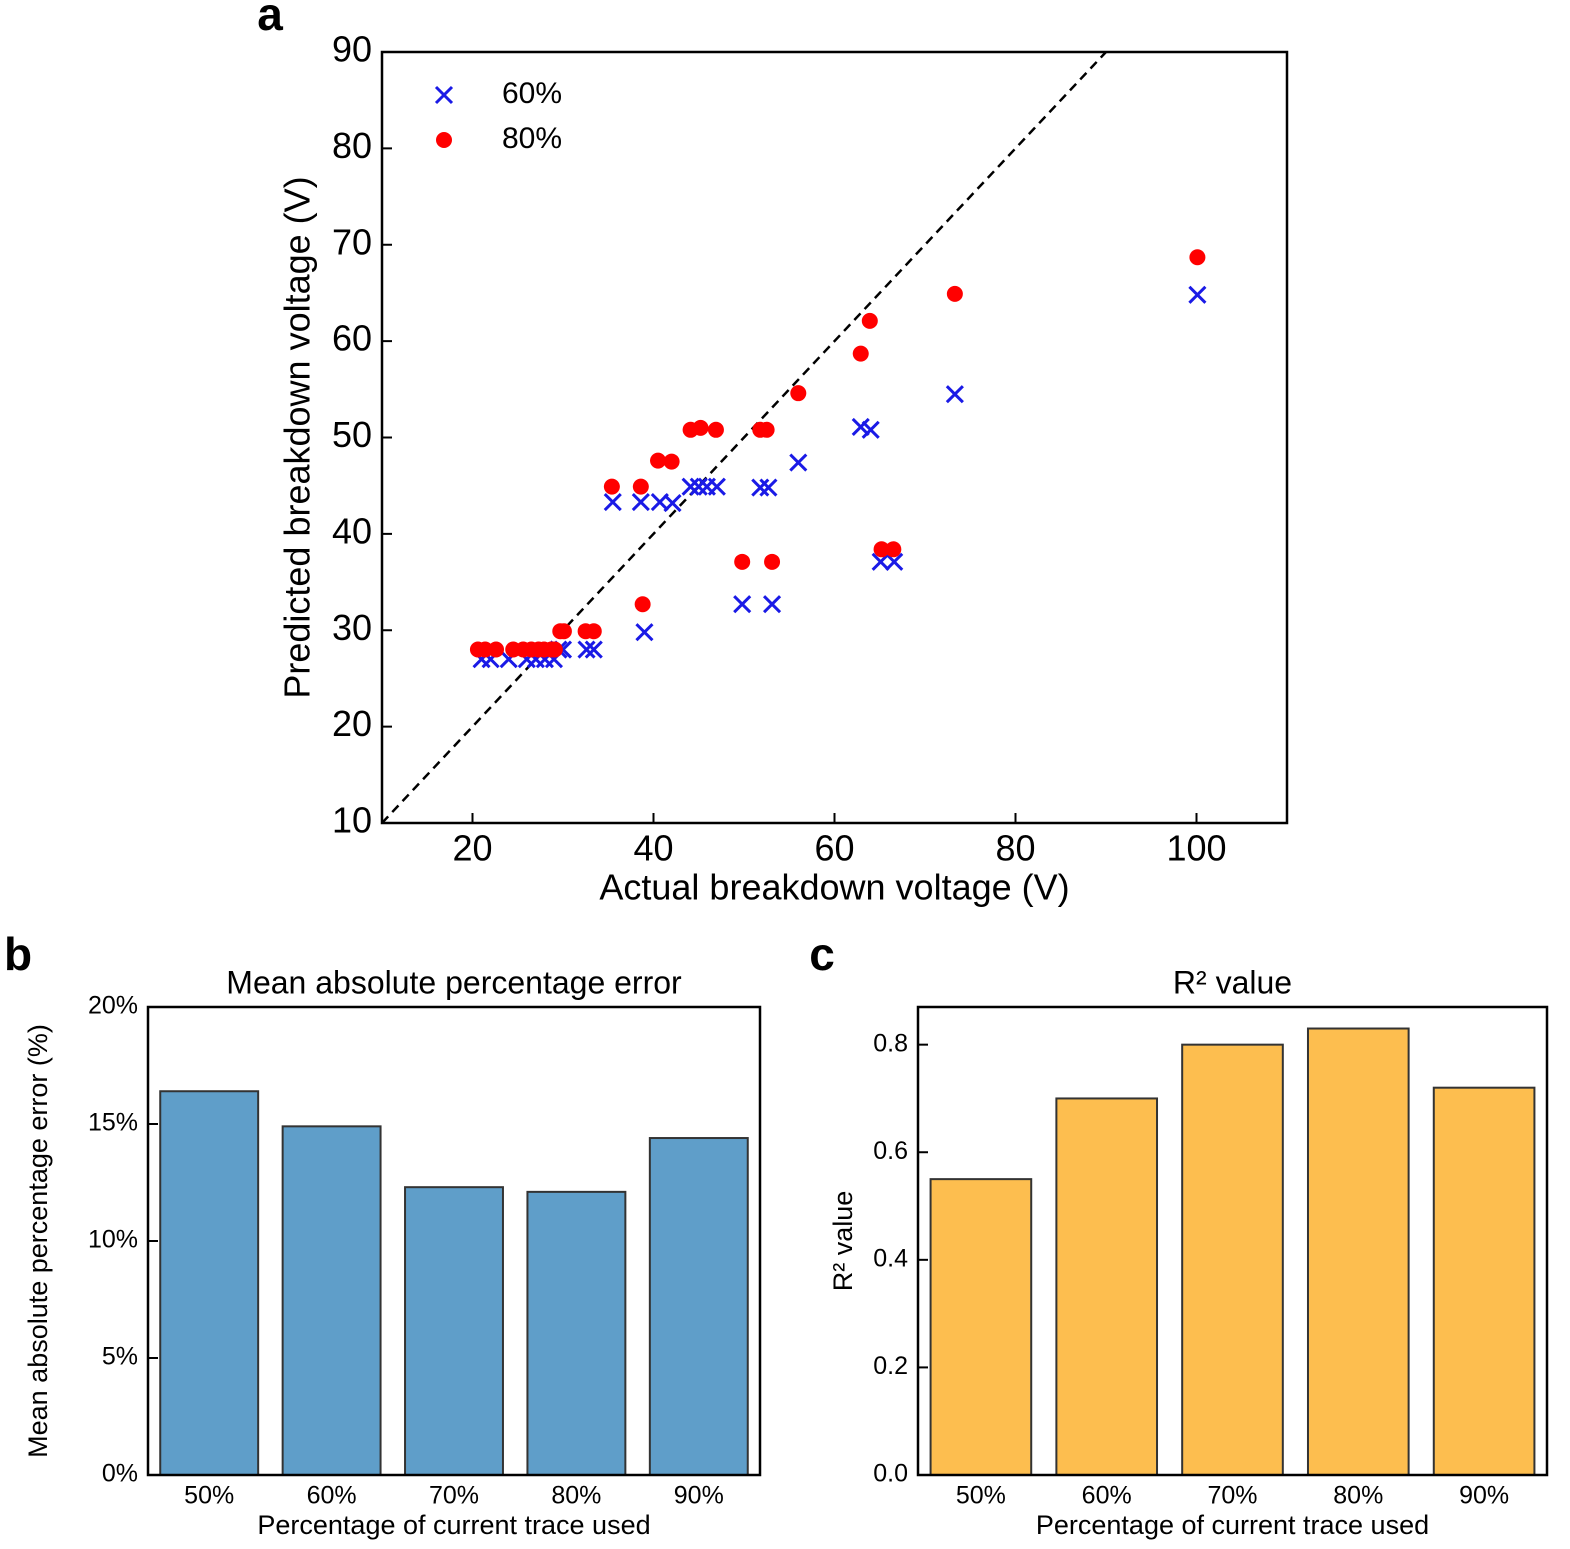  I want to click on y-tick-label: 0.2, so click(890, 1366).